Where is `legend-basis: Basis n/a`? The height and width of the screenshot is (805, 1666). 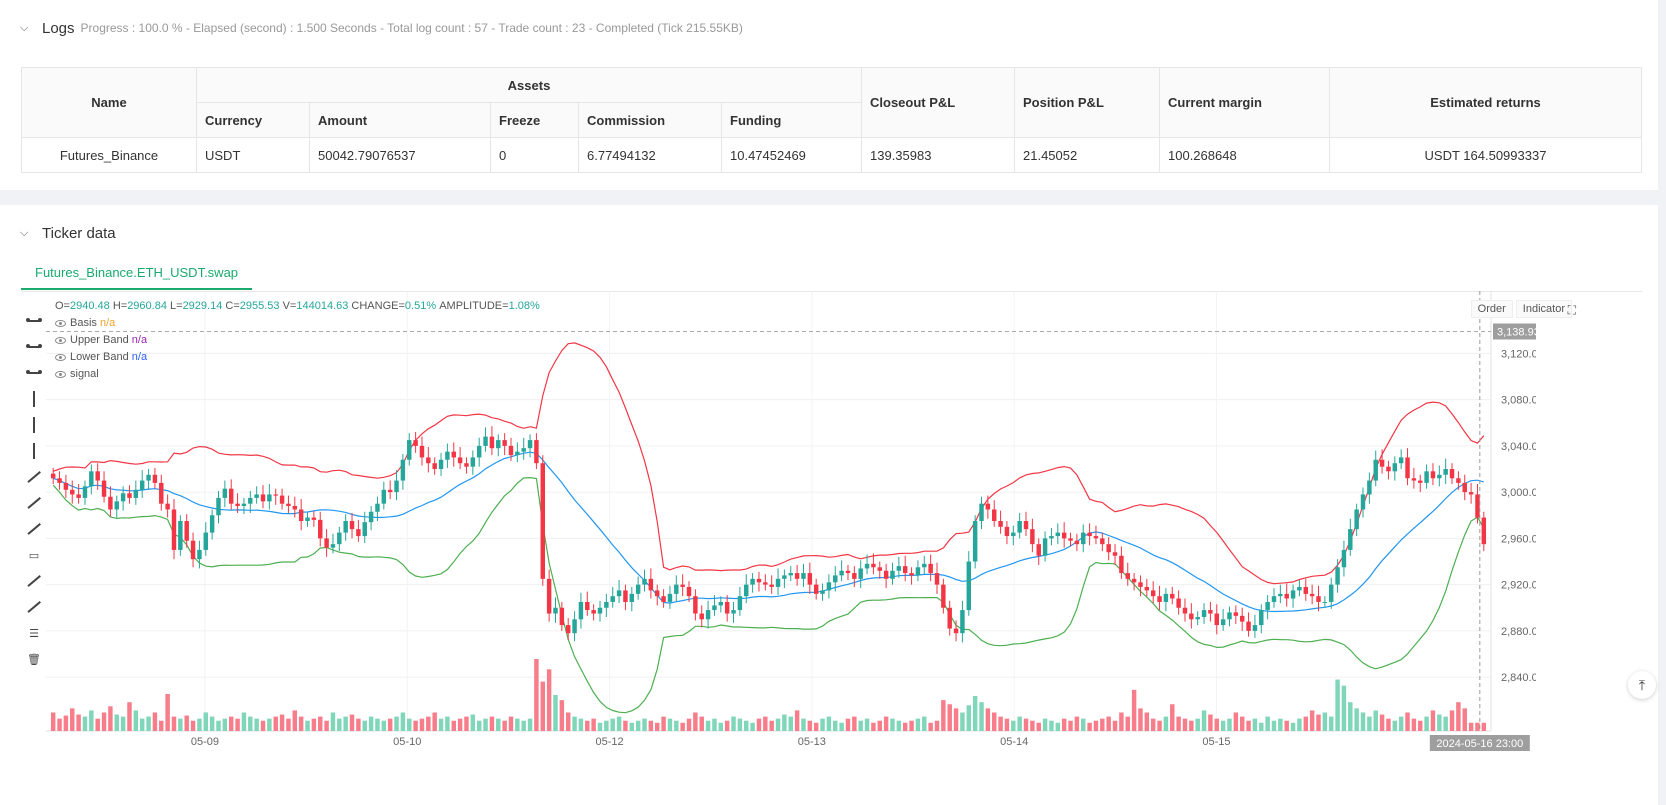
legend-basis: Basis n/a is located at coordinates (297, 323).